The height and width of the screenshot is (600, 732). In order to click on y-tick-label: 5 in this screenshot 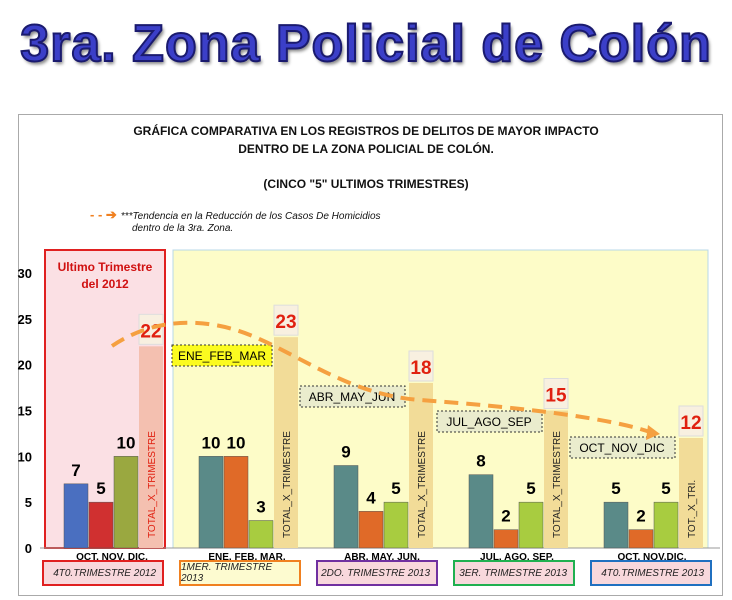, I will do `click(28, 502)`.